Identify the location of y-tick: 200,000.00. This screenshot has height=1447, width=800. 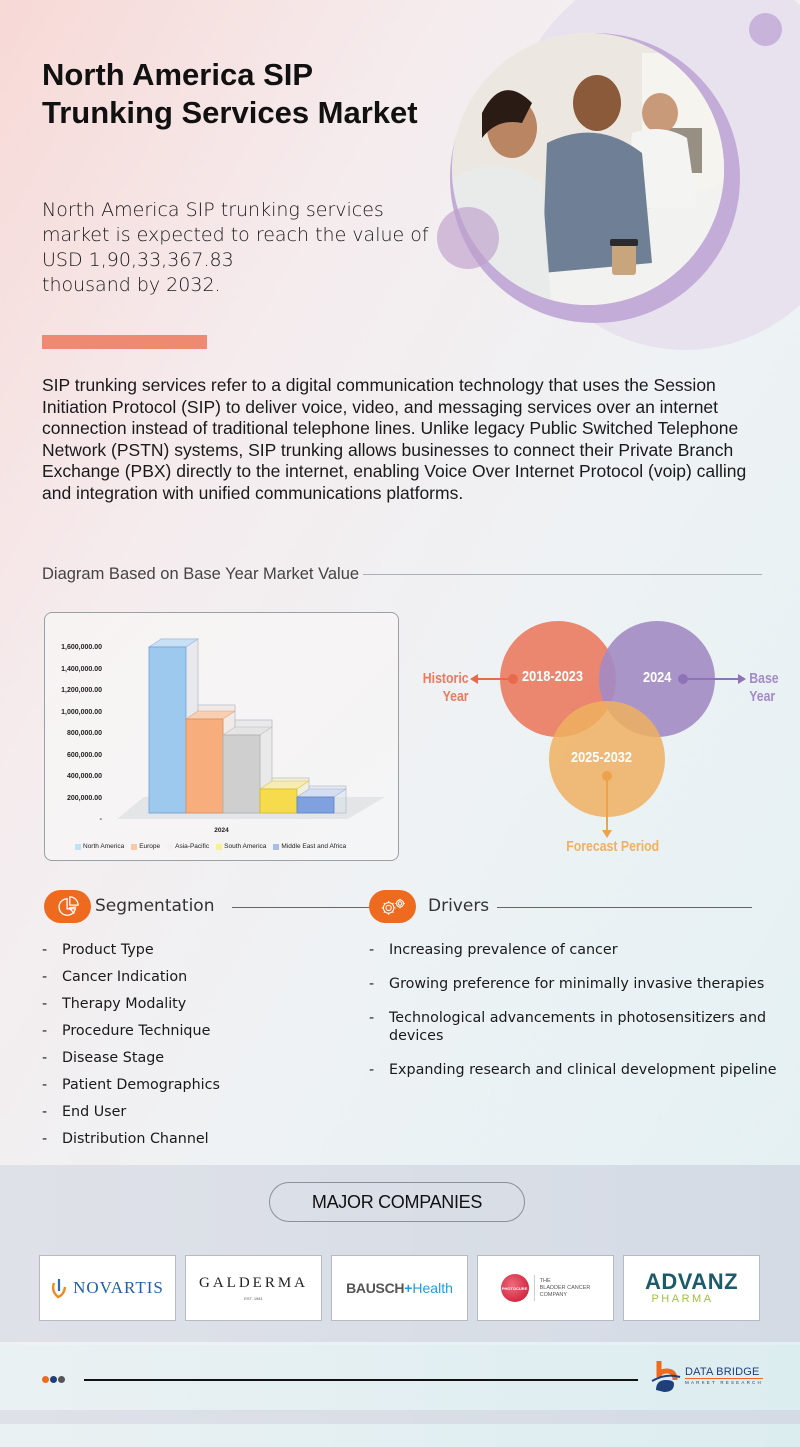
(84, 798).